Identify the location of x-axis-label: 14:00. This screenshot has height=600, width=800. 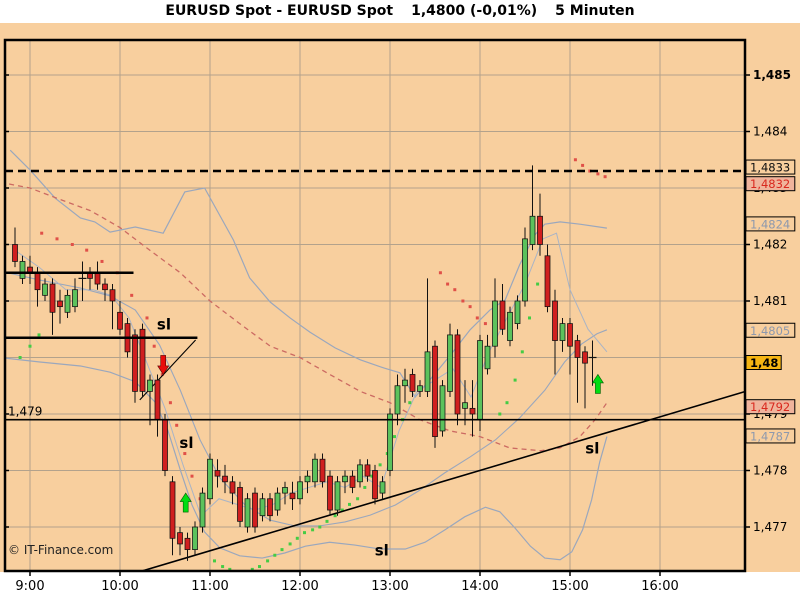
(479, 586).